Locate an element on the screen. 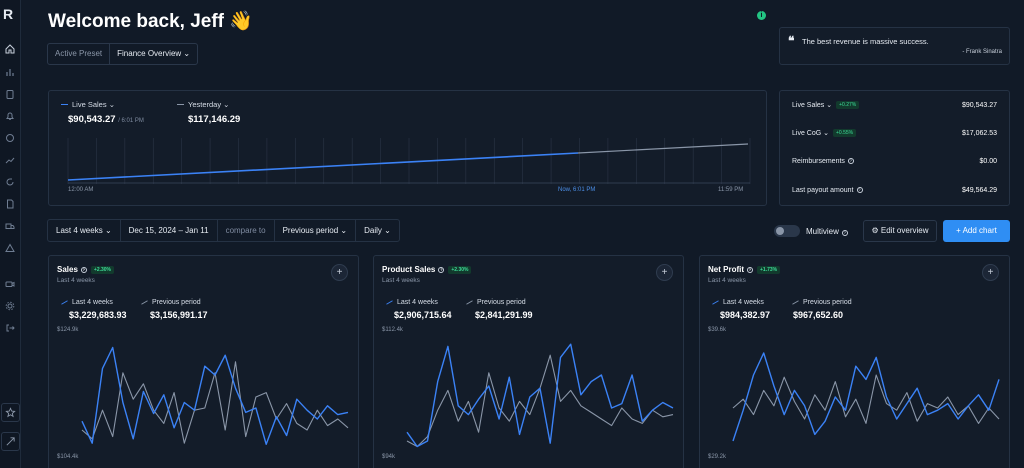 The width and height of the screenshot is (1024, 468). current-value: $2,906,715.64 is located at coordinates (423, 315).